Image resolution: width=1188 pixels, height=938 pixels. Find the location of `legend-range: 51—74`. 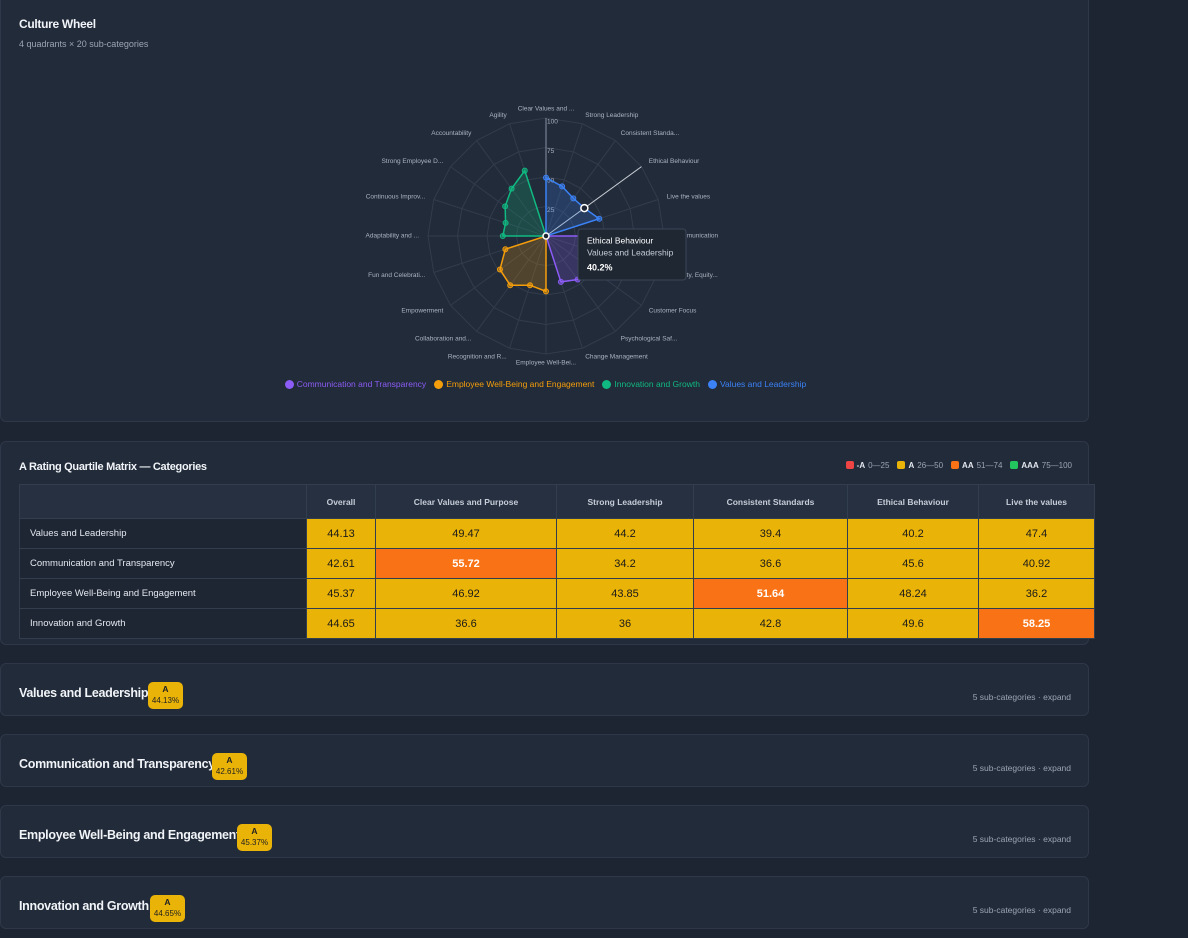

legend-range: 51—74 is located at coordinates (989, 465).